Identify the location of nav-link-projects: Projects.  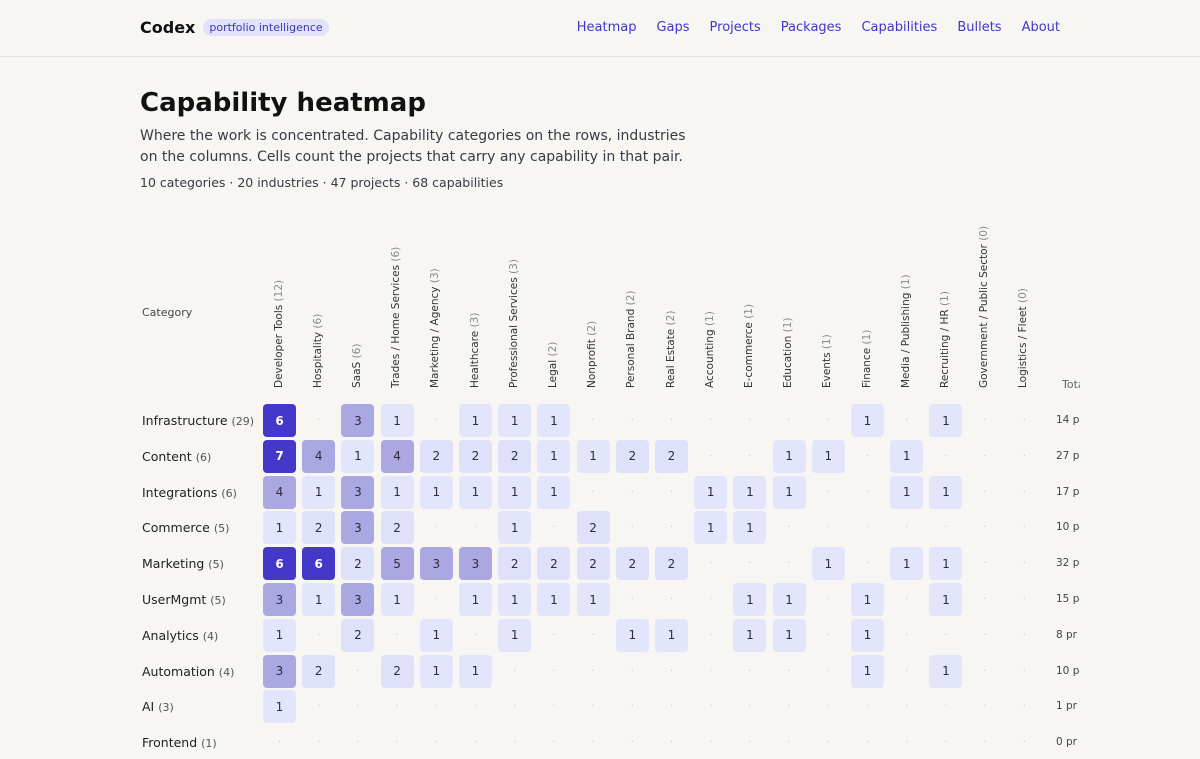
(735, 27).